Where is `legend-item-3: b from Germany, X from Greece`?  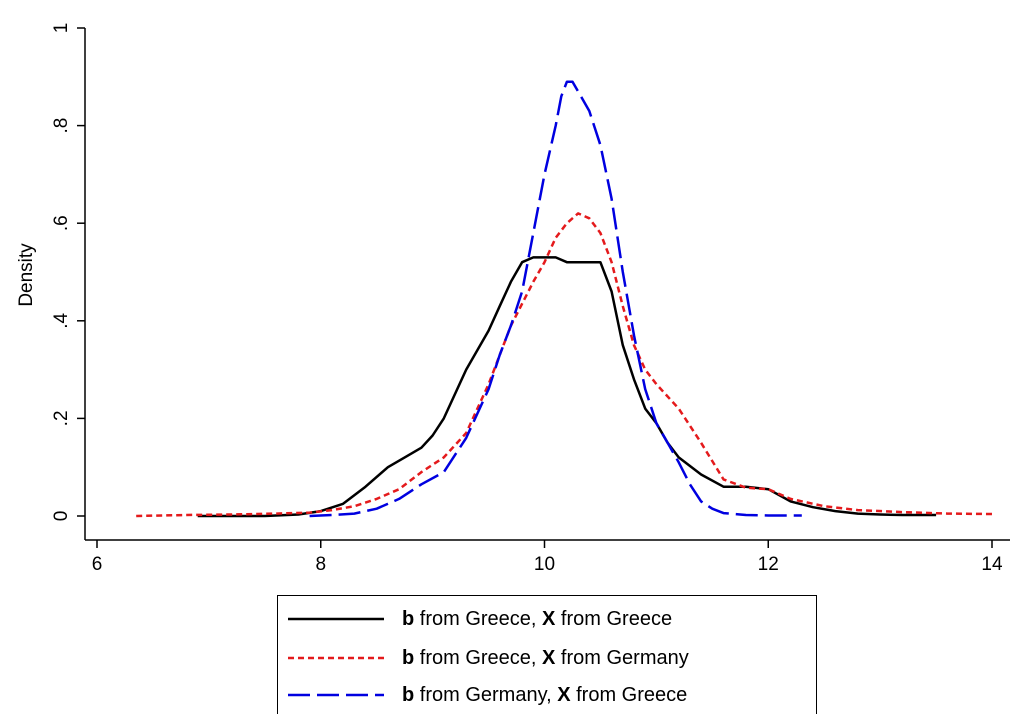
legend-item-3: b from Germany, X from Greece is located at coordinates (487, 695).